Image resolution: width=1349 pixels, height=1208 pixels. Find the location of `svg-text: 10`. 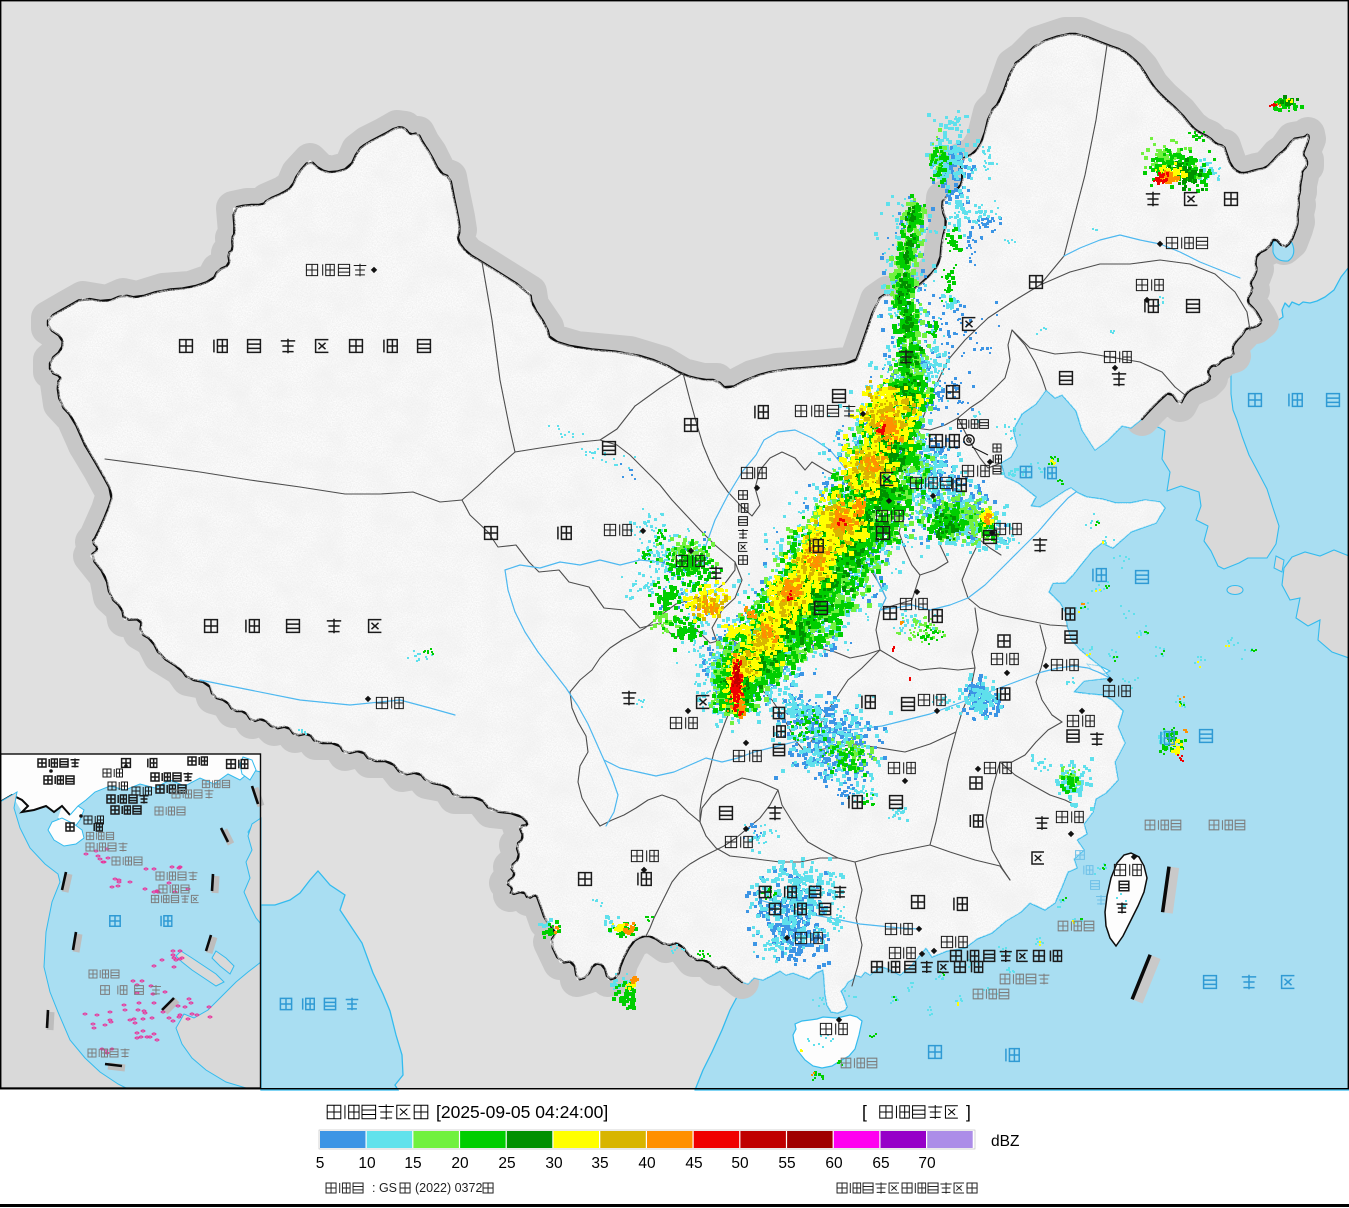

svg-text: 10 is located at coordinates (367, 1163).